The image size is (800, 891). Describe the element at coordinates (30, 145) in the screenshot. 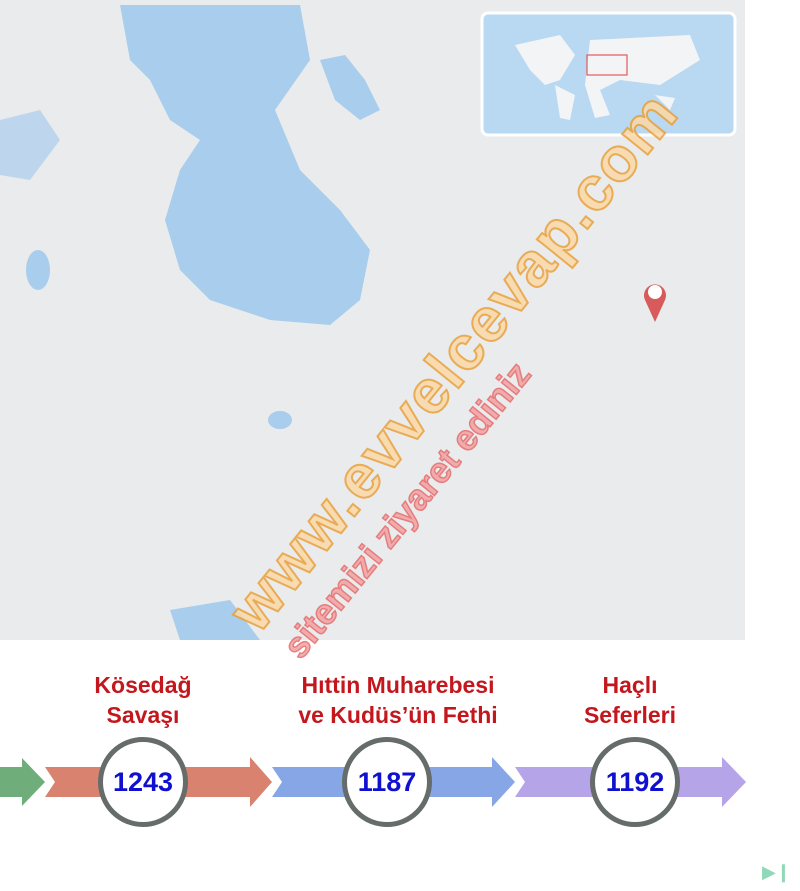

I see `black-sea-edge` at that location.